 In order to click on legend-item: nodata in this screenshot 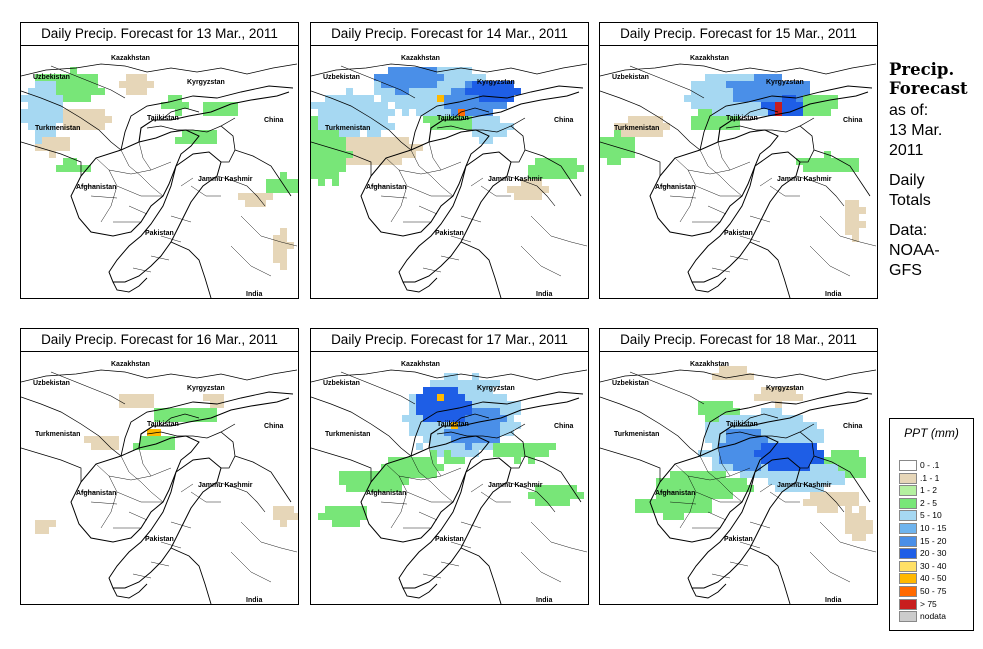, I will do `click(922, 617)`.